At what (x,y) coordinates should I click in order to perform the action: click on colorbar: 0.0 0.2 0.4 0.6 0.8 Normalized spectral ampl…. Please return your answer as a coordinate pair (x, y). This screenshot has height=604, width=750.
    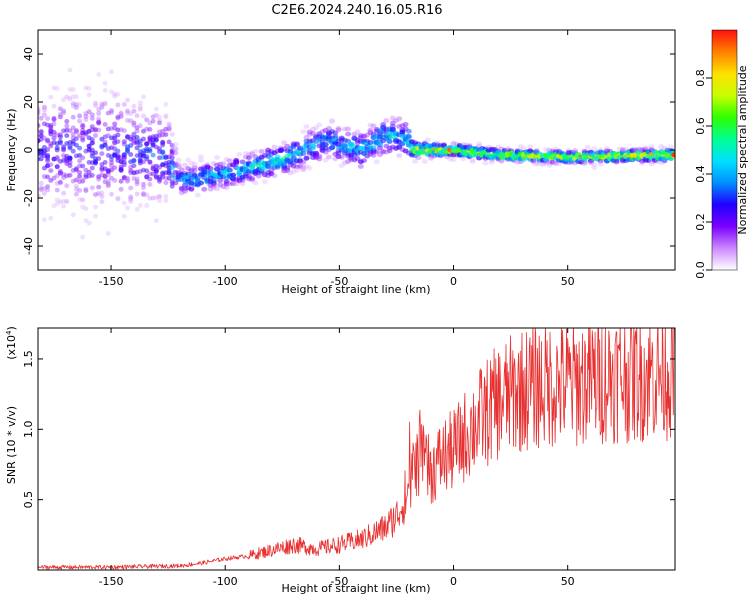
    Looking at the image, I should click on (721, 154).